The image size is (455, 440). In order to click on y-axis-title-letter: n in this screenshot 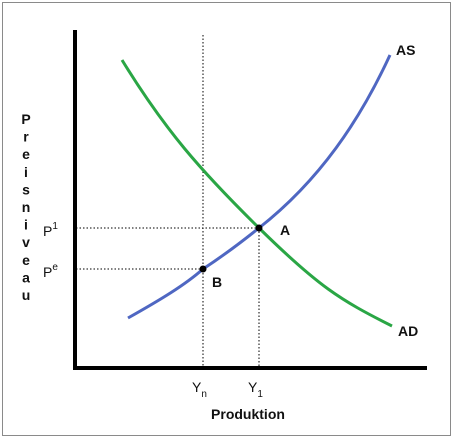, I will do `click(26, 207)`.